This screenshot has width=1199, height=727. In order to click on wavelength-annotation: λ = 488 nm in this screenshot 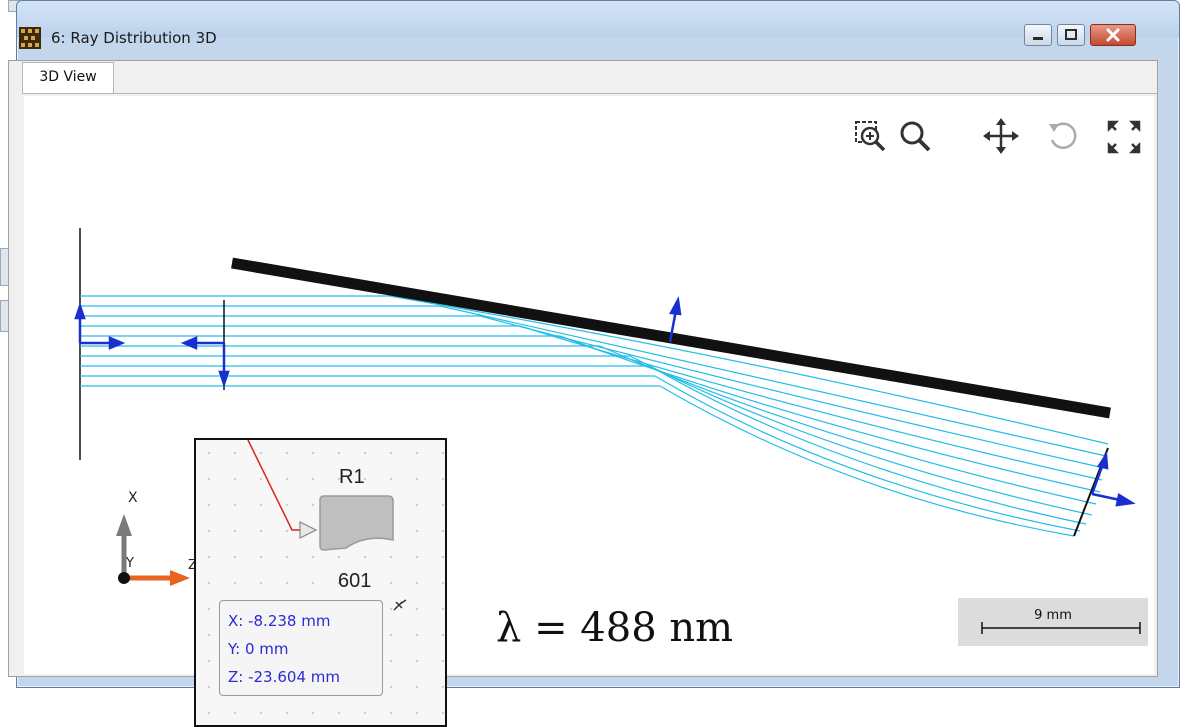, I will do `click(615, 628)`.